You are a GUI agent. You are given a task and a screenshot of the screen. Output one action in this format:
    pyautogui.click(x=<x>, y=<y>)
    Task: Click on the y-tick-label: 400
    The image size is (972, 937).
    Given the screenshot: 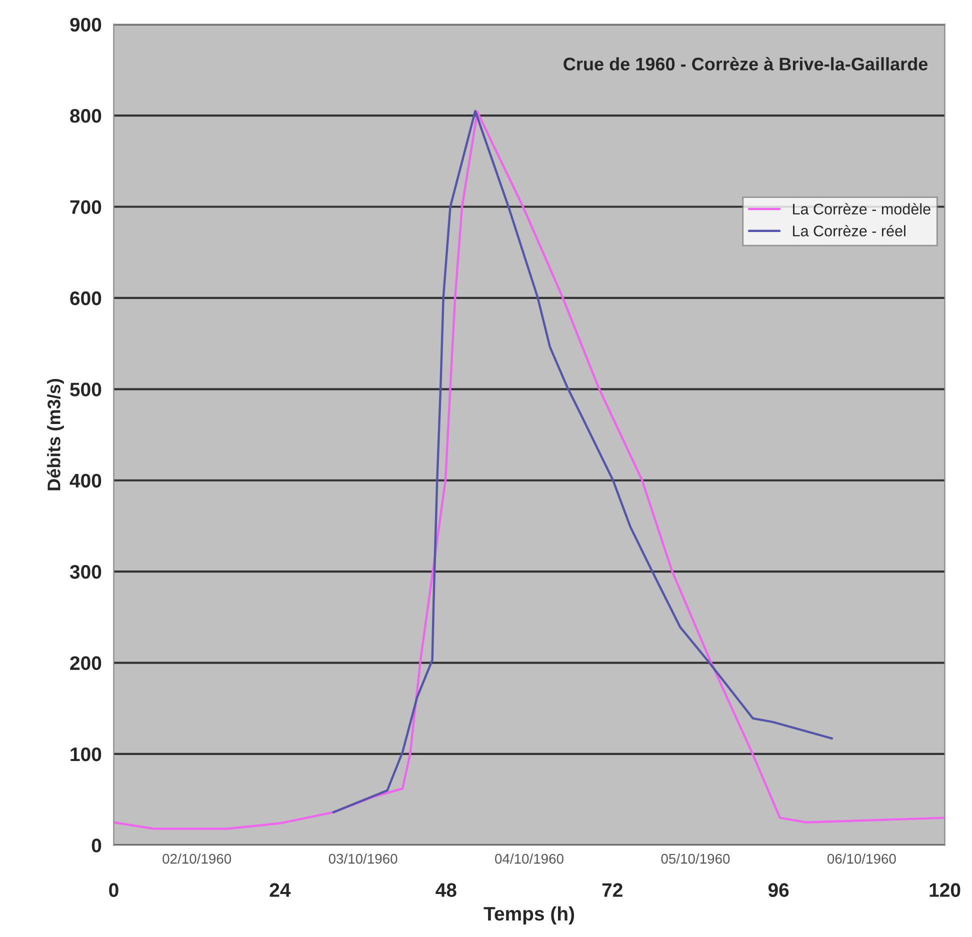 What is the action you would take?
    pyautogui.click(x=86, y=481)
    